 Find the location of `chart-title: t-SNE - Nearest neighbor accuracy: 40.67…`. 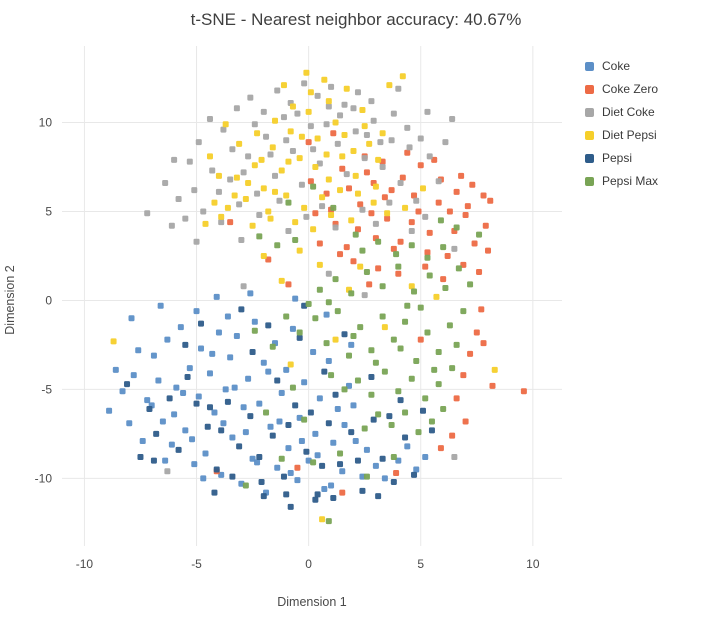

chart-title: t-SNE - Nearest neighbor accuracy: 40.67… is located at coordinates (356, 19).